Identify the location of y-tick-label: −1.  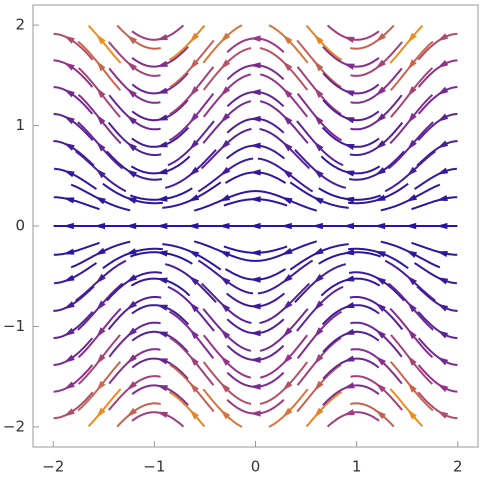
(14, 326).